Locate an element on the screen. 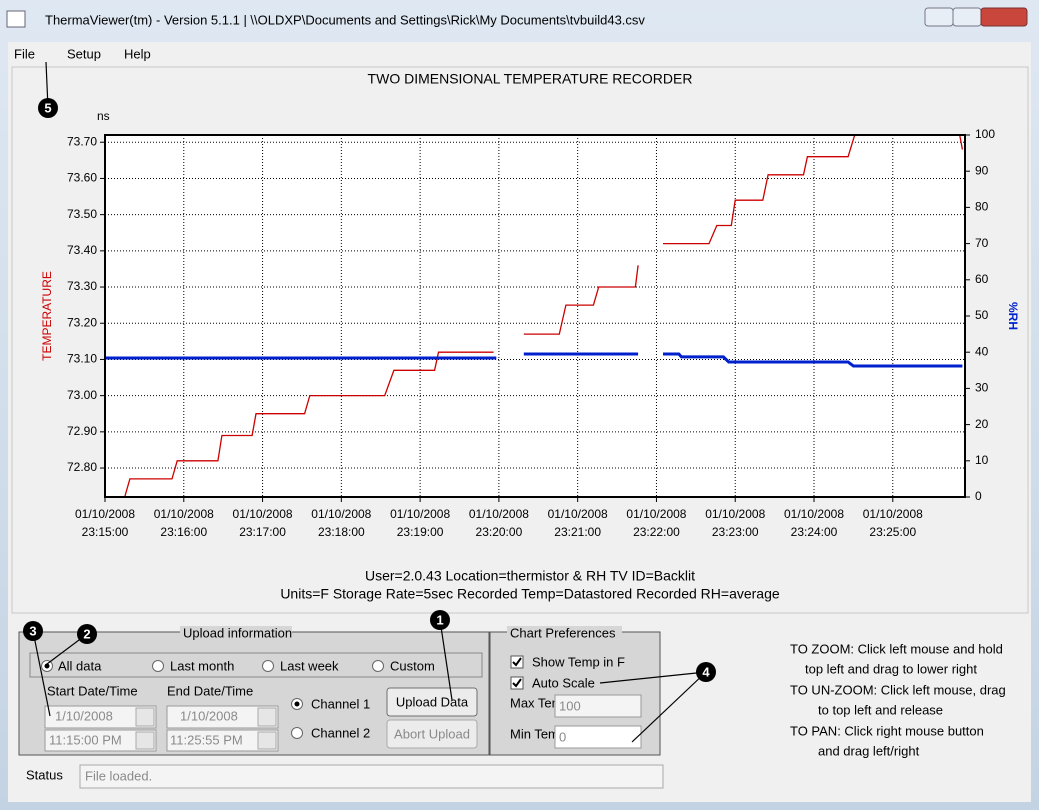 The width and height of the screenshot is (1039, 810). callout-number: 1 is located at coordinates (439, 619).